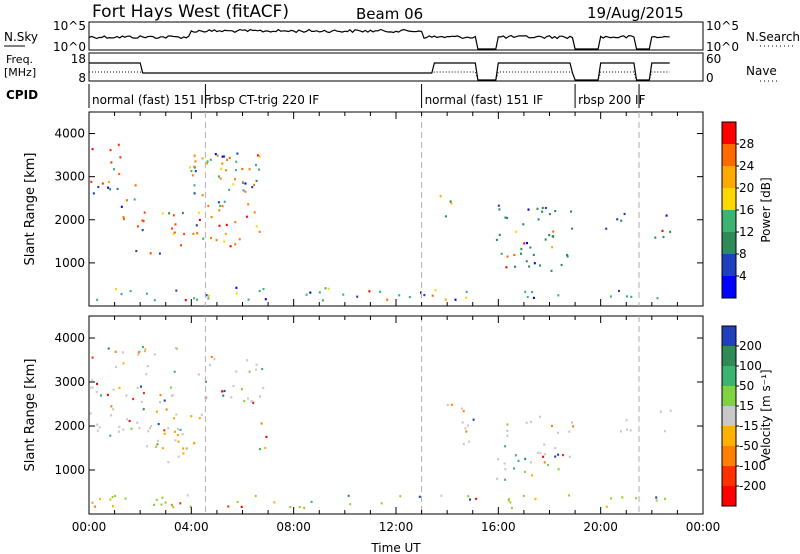 The width and height of the screenshot is (800, 554). Describe the element at coordinates (395, 547) in the screenshot. I see `x-axis-title: Time UT` at that location.